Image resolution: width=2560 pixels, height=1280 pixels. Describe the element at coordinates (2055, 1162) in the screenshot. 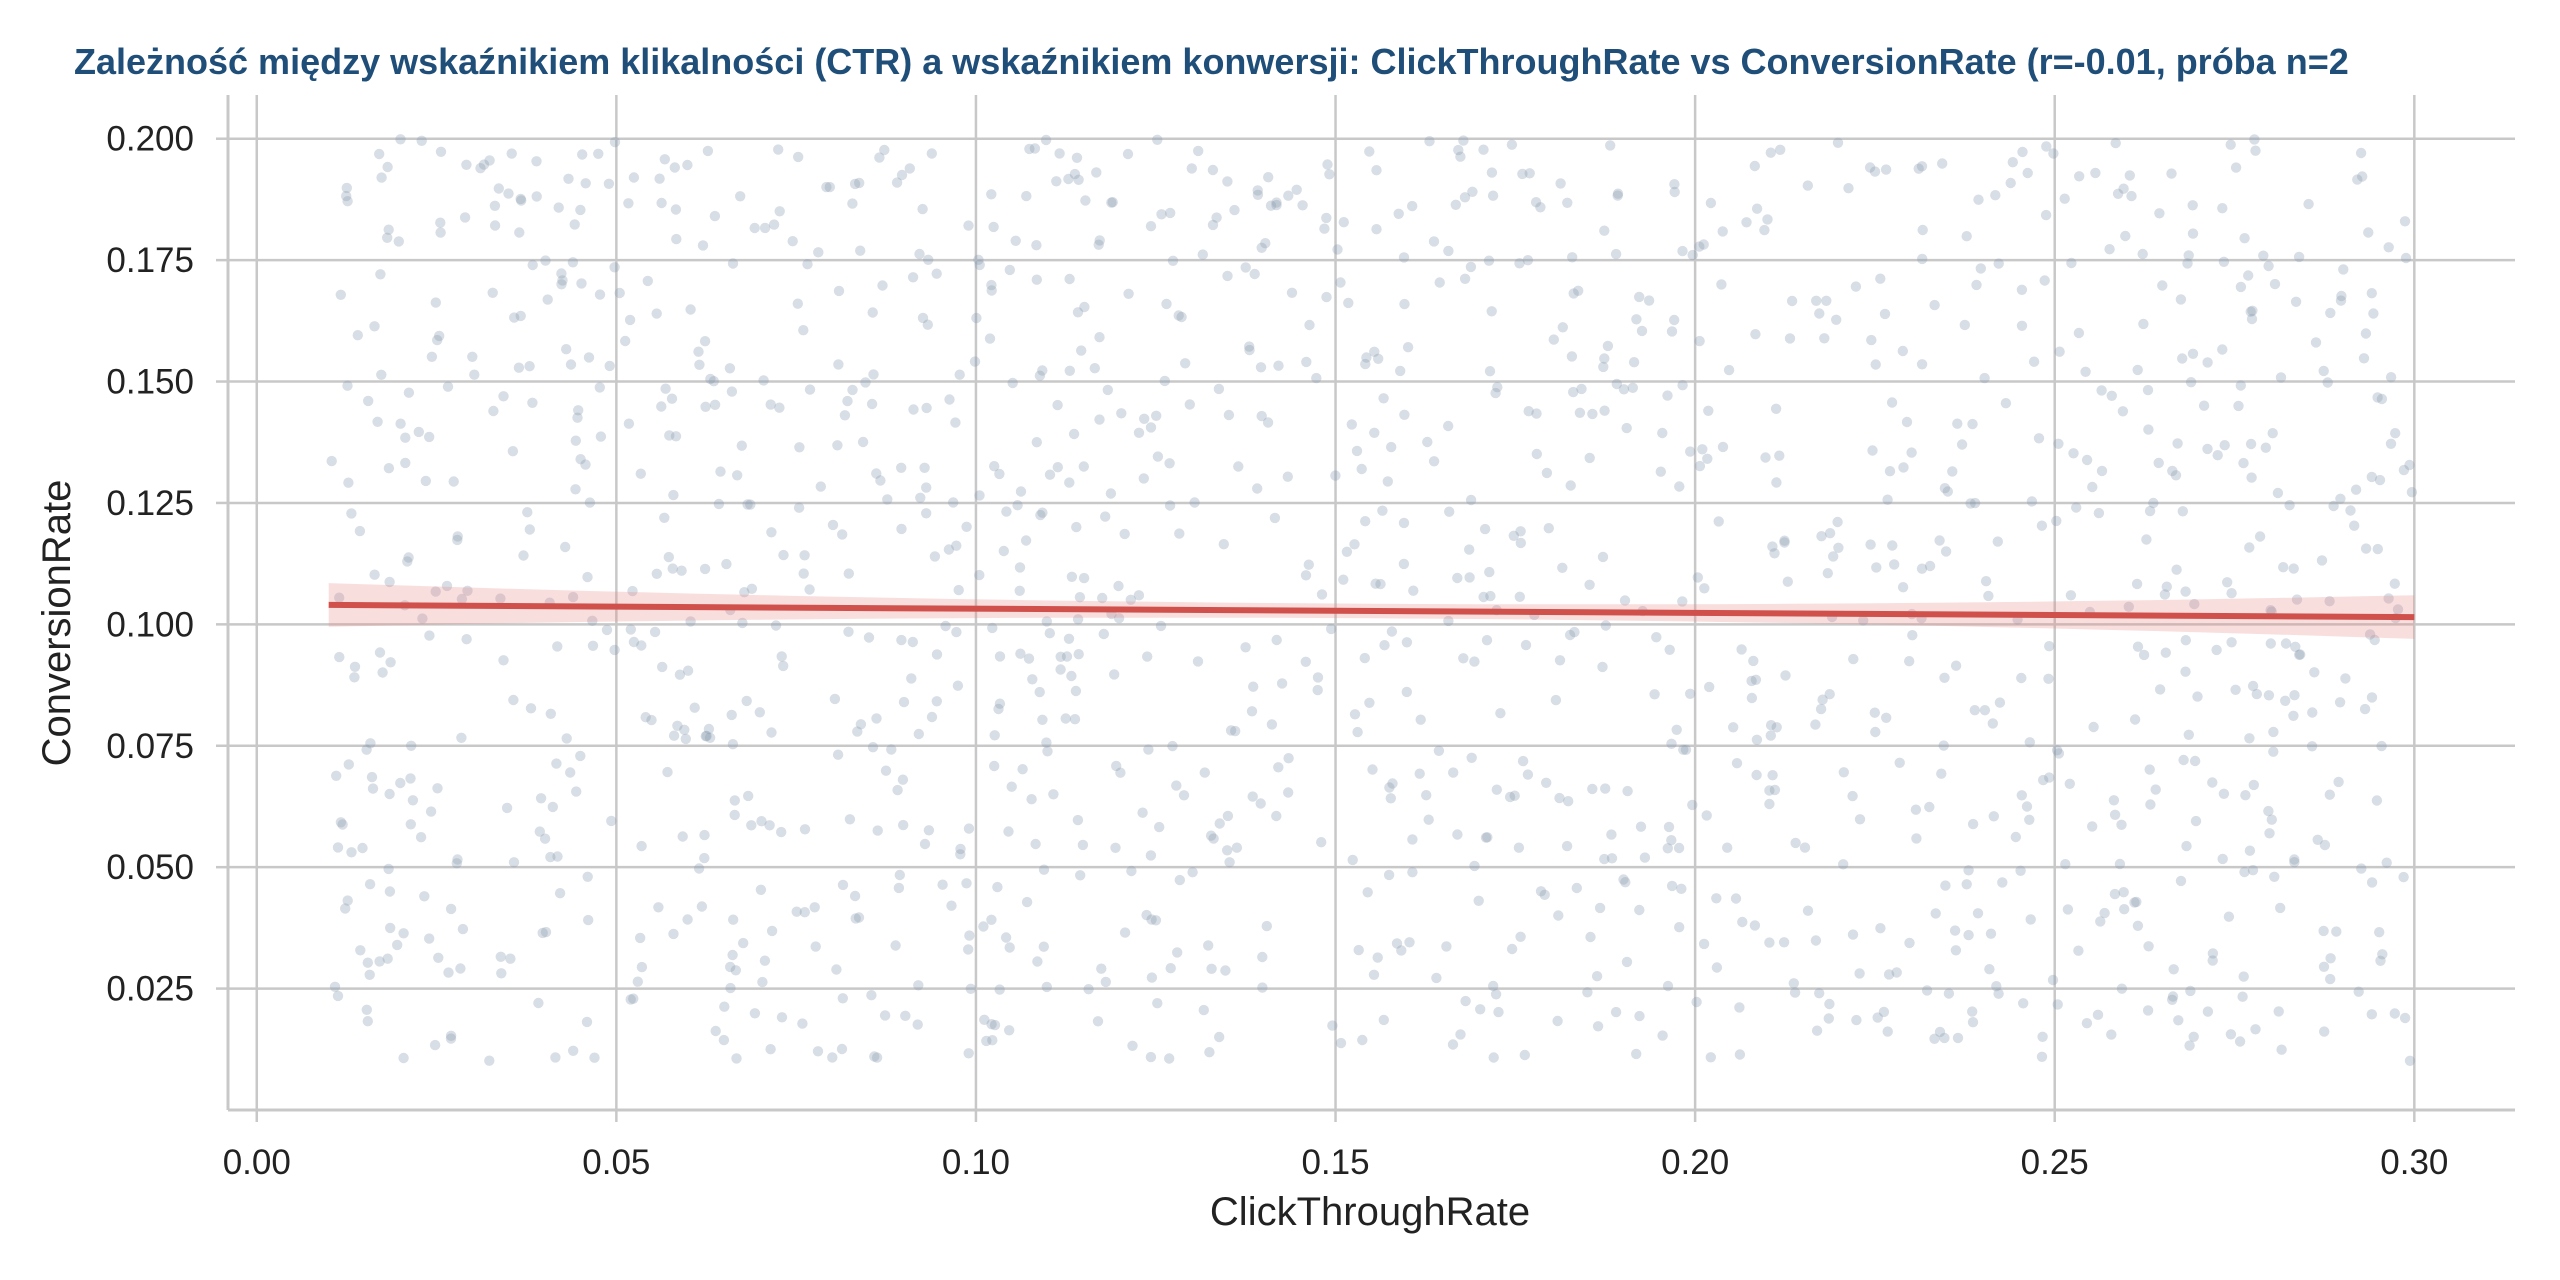

I see `x-tick-label: 0.25` at that location.